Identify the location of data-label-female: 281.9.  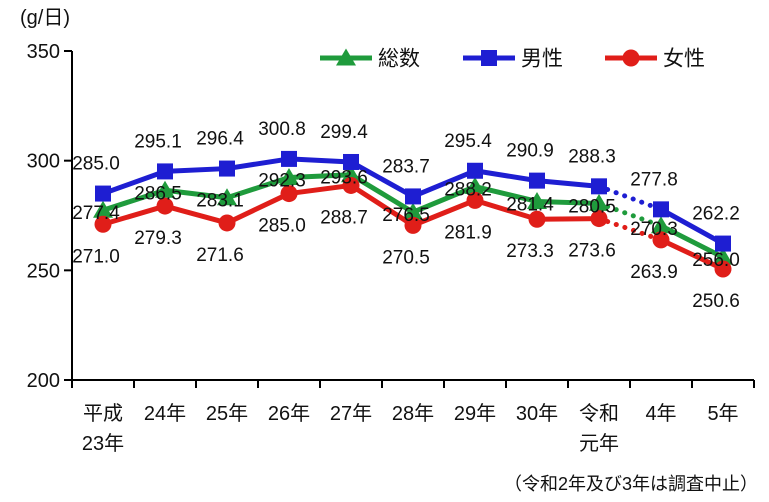
(468, 232).